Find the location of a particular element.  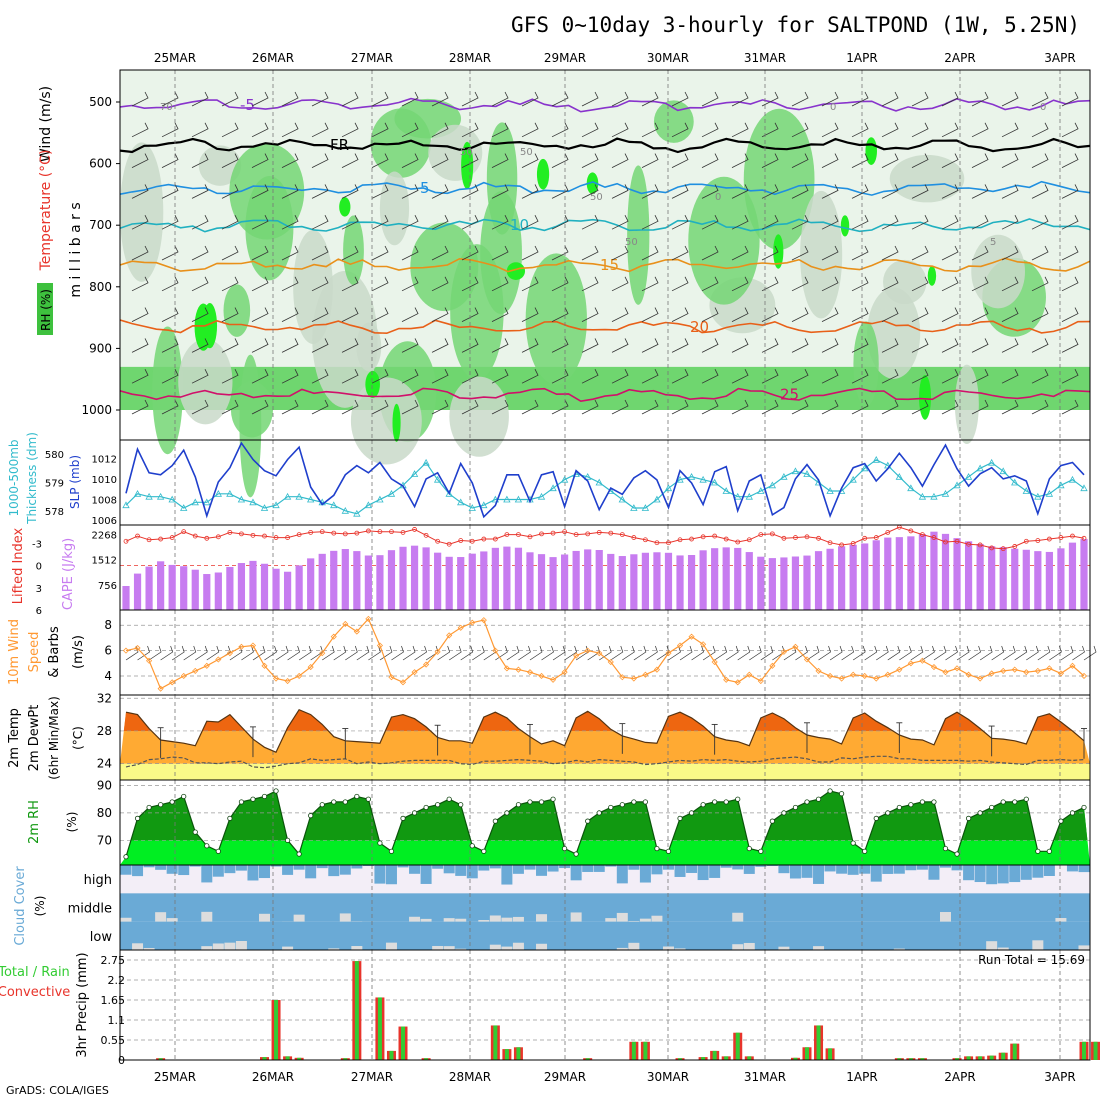

temp-unit-label: (°C) is located at coordinates (78, 738).